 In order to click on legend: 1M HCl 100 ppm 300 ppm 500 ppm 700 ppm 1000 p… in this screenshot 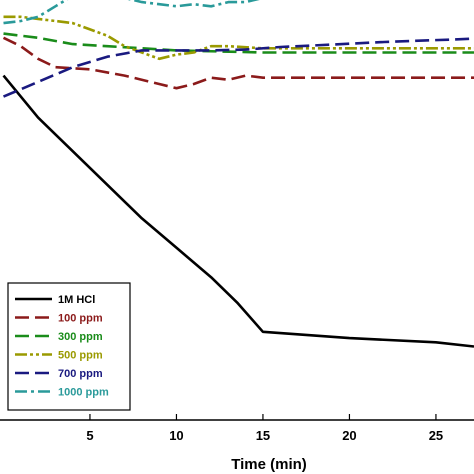, I will do `click(69, 346)`.